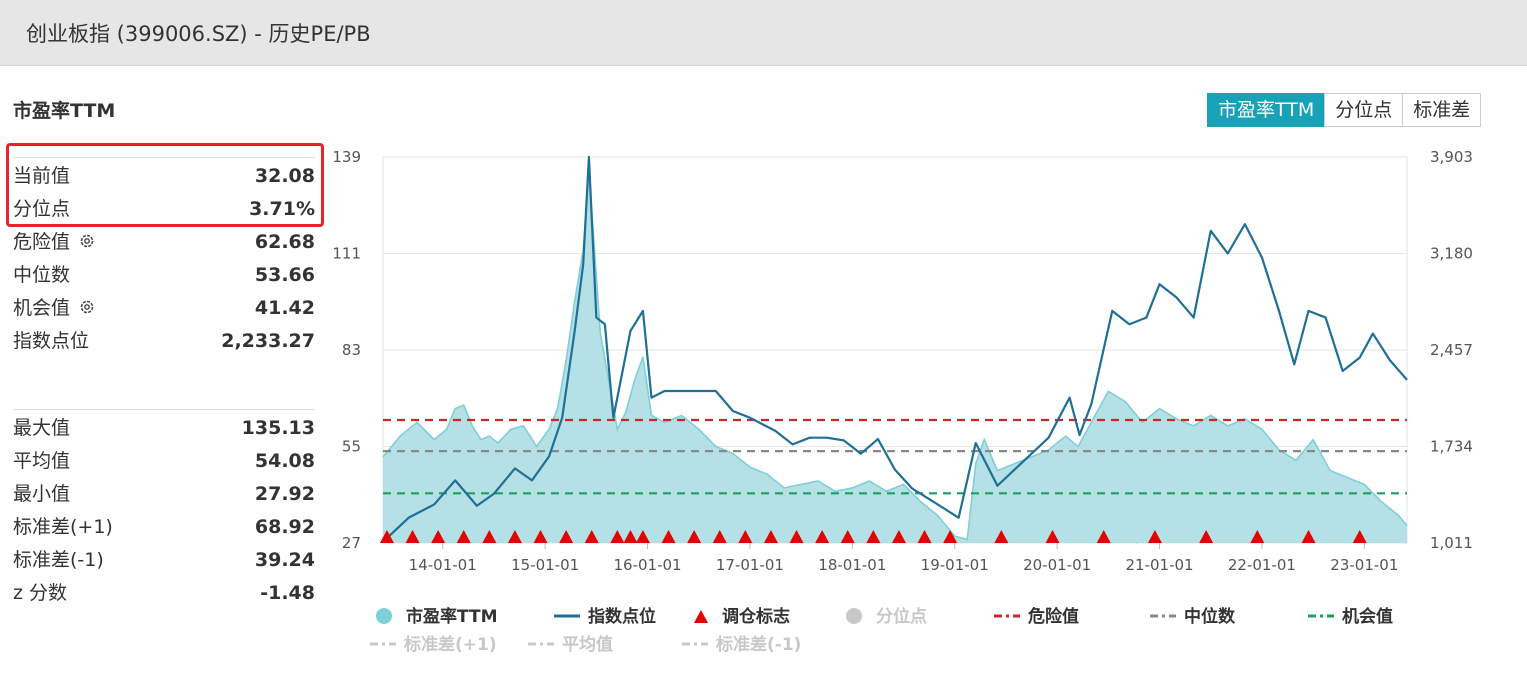  What do you see at coordinates (1451, 350) in the screenshot?
I see `y-right-tick-label: 2,457` at bounding box center [1451, 350].